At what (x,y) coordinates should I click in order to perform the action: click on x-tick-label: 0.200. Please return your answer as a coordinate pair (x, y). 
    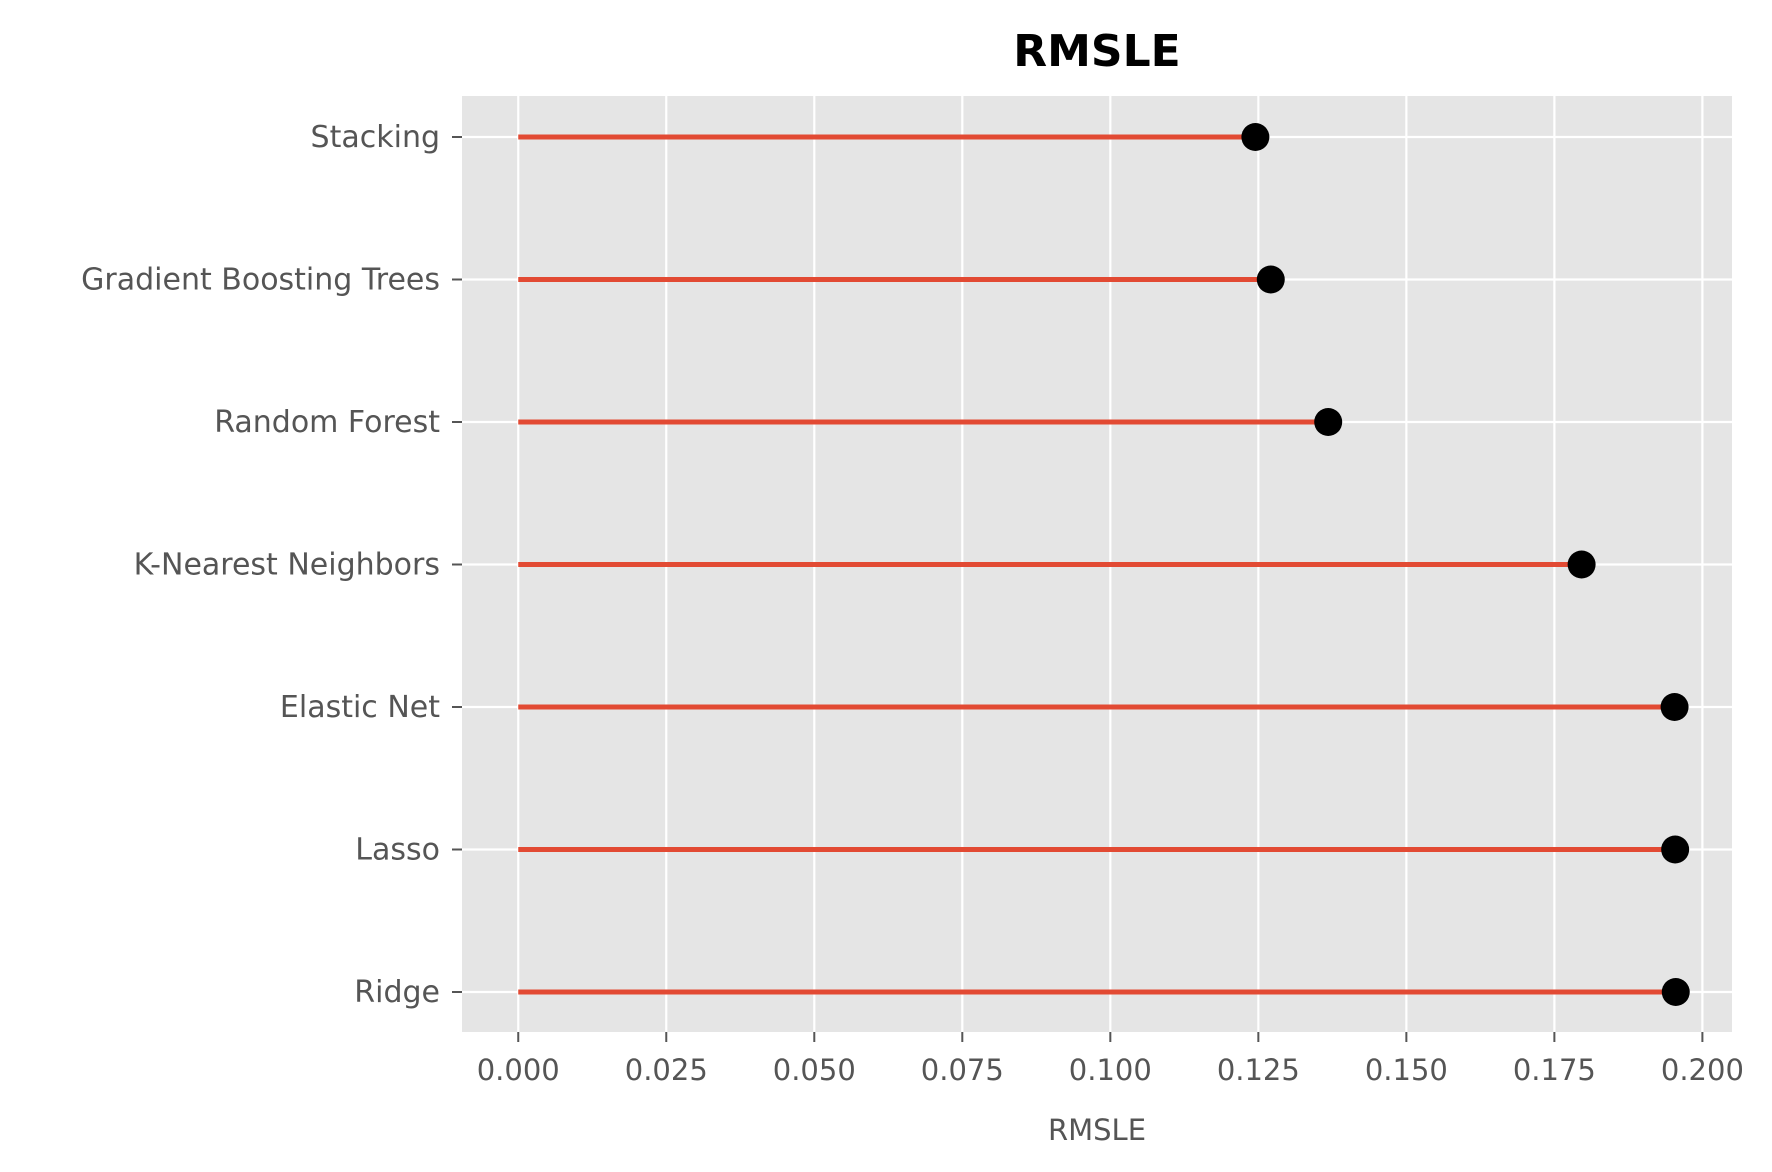
    Looking at the image, I should click on (1702, 1070).